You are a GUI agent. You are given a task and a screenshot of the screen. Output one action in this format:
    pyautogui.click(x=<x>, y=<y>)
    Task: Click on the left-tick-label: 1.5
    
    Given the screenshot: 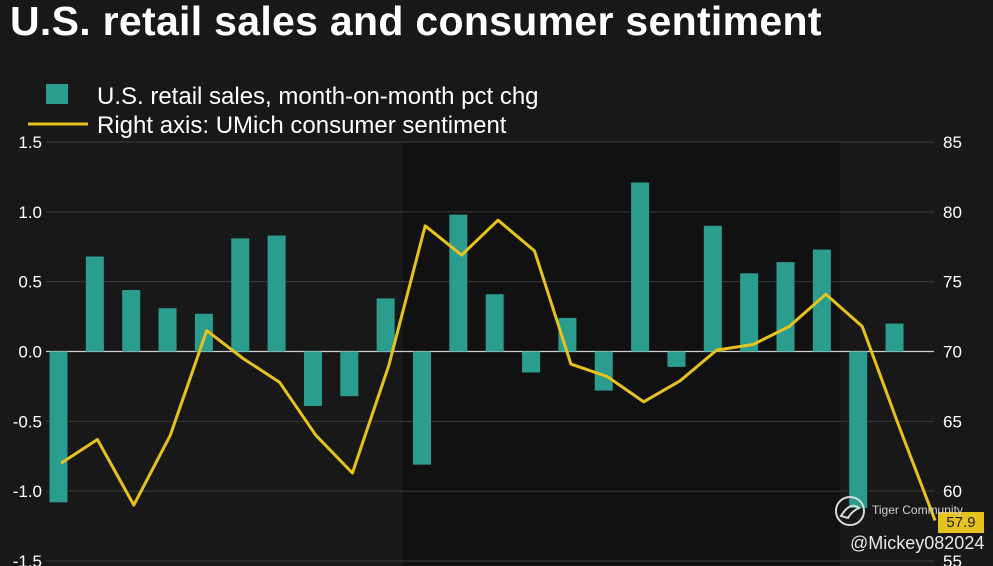 What is the action you would take?
    pyautogui.click(x=30, y=142)
    